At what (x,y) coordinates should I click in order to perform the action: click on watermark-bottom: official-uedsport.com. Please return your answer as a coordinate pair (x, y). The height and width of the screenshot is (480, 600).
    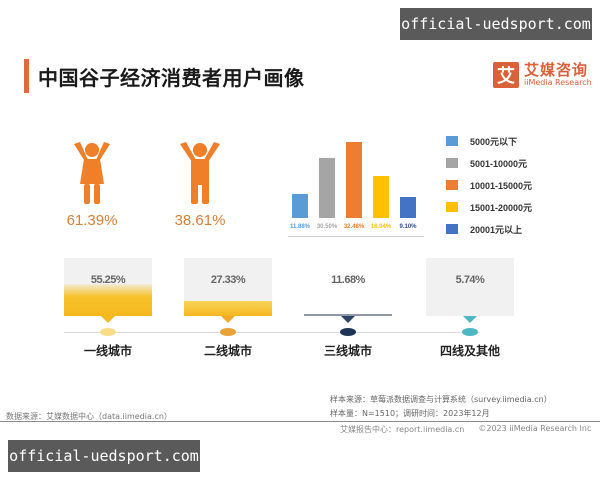
    Looking at the image, I should click on (104, 456).